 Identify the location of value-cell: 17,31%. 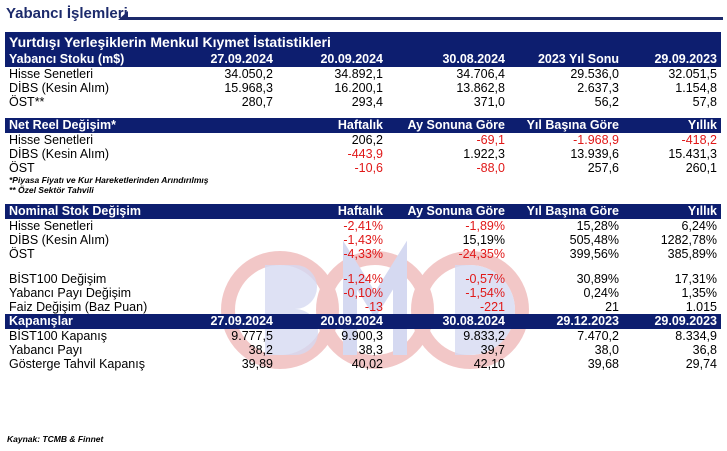
(695, 279).